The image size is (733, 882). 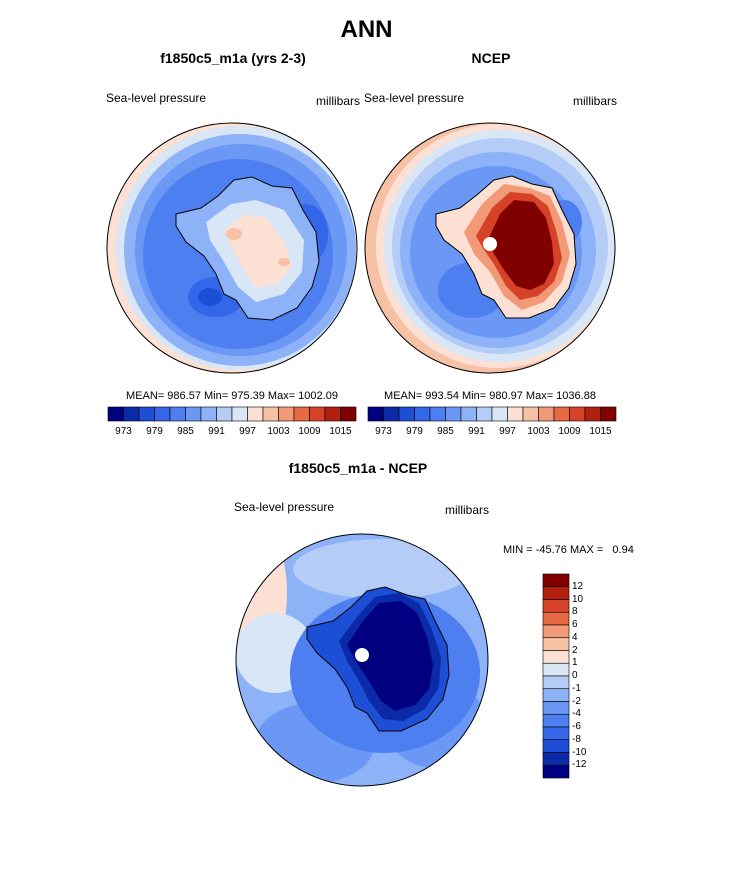 What do you see at coordinates (576, 726) in the screenshot?
I see `diff-colorbar-tick: -6` at bounding box center [576, 726].